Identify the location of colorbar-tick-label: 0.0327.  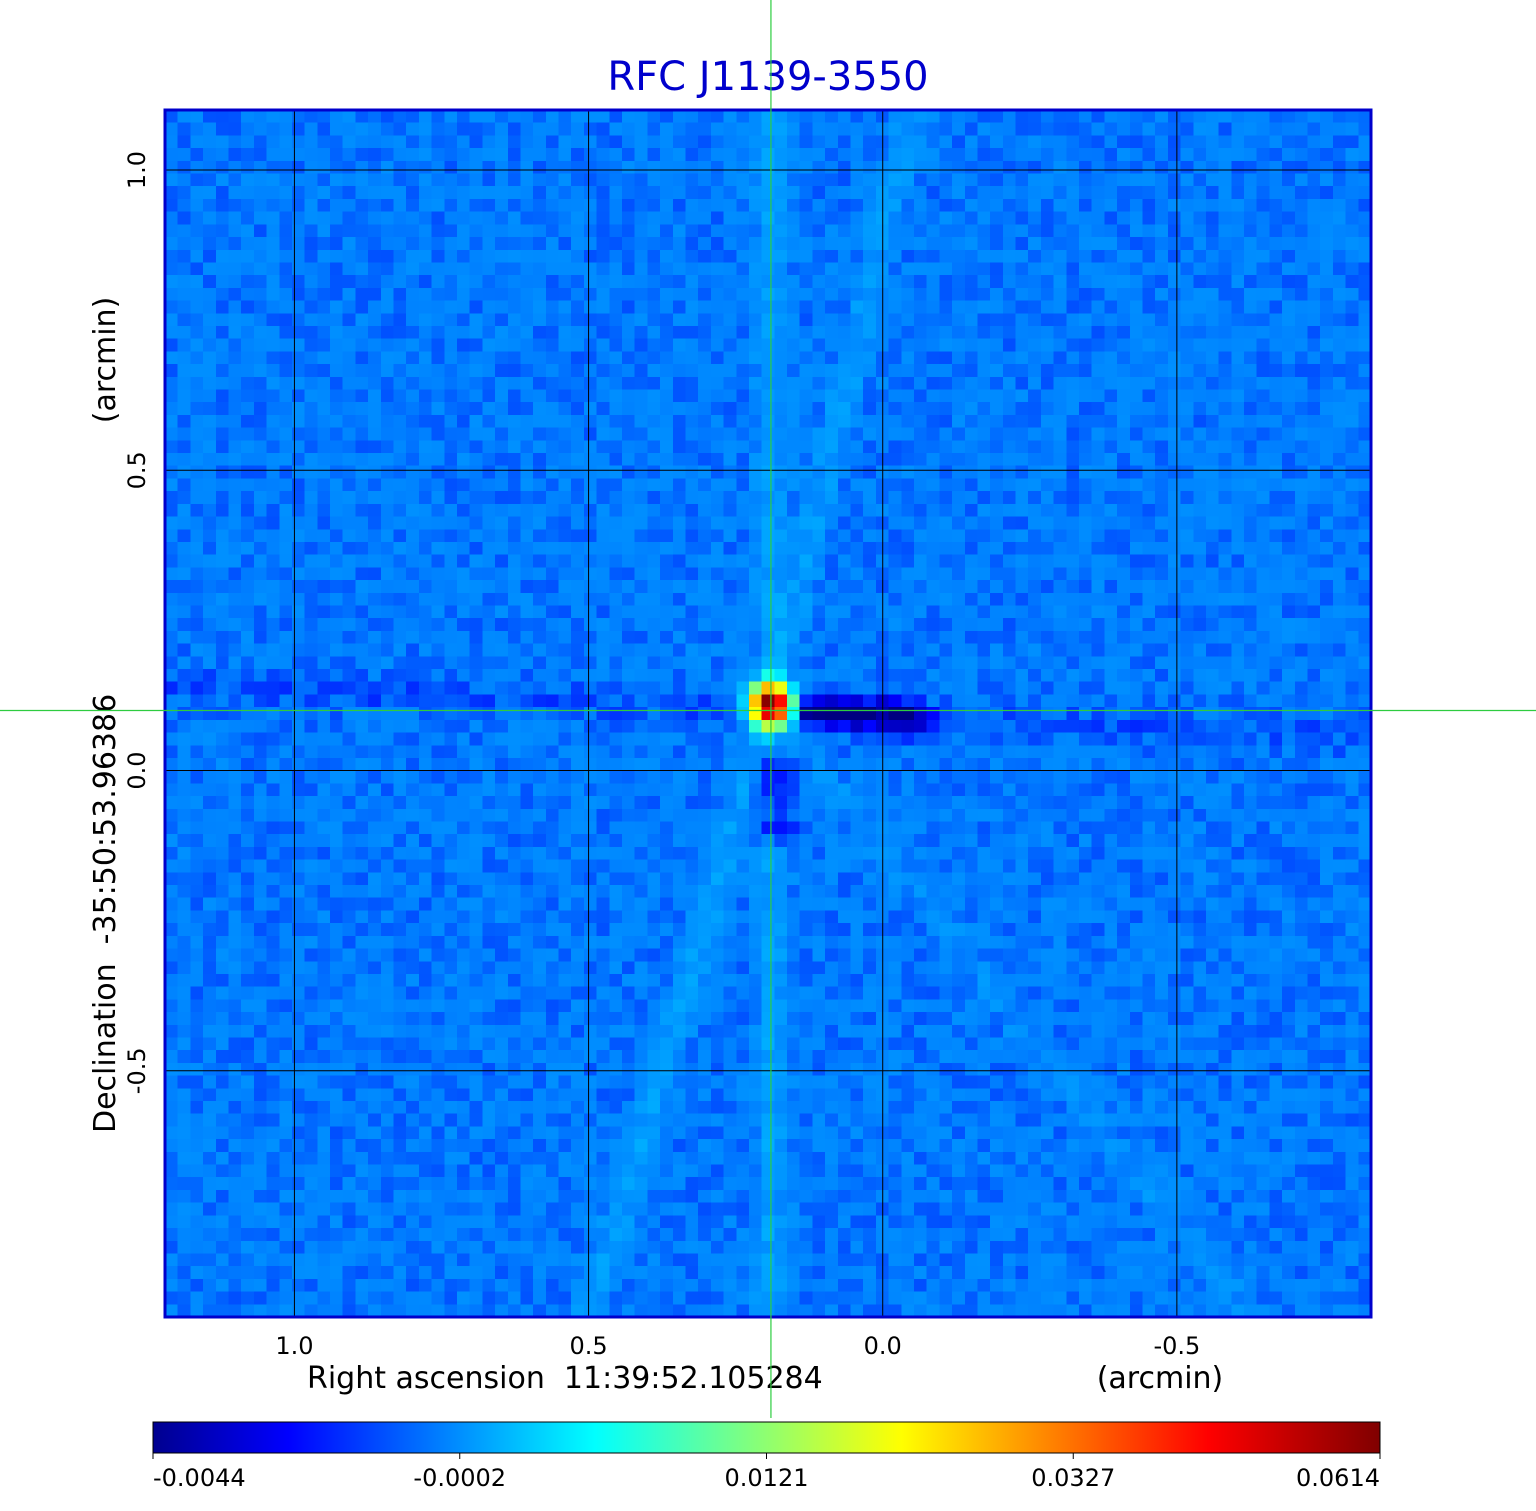
(1073, 1478).